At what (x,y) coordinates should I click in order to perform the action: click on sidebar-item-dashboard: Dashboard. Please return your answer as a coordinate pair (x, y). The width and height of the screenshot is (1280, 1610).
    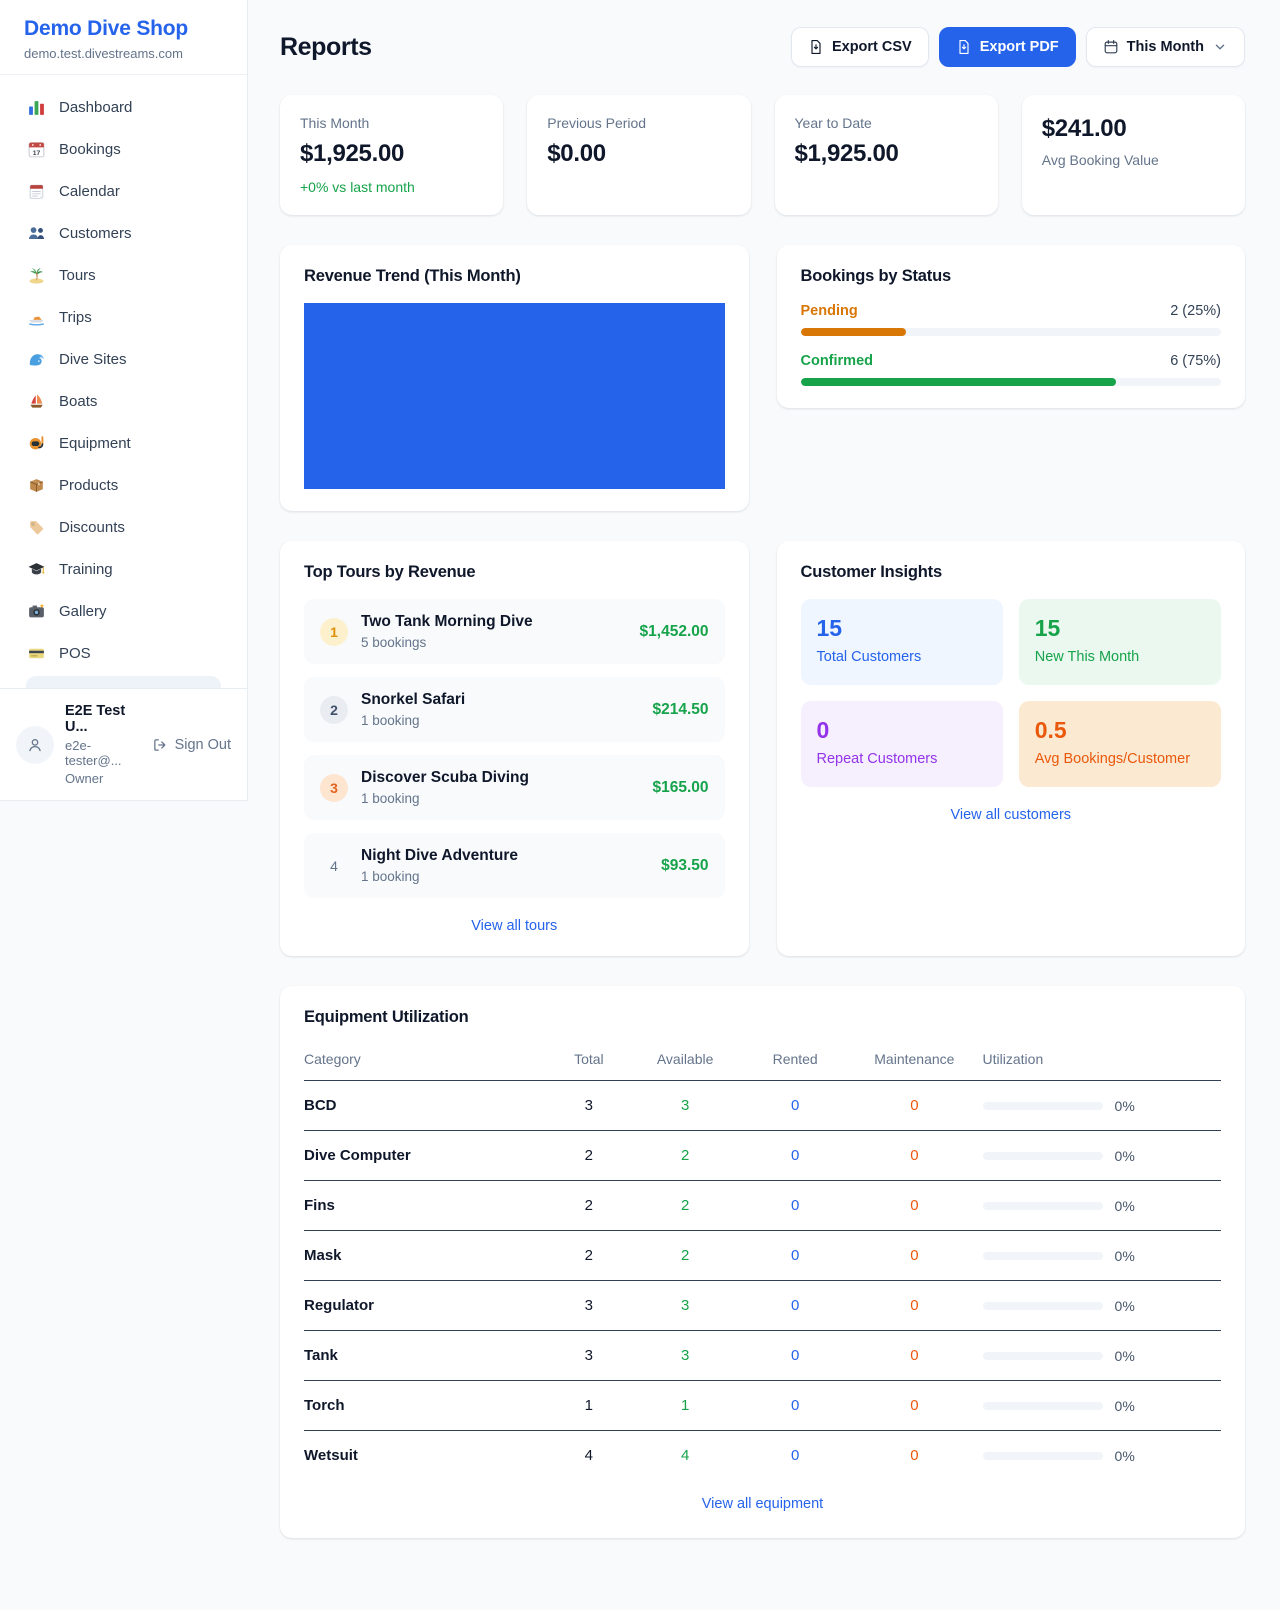
    Looking at the image, I should click on (123, 107).